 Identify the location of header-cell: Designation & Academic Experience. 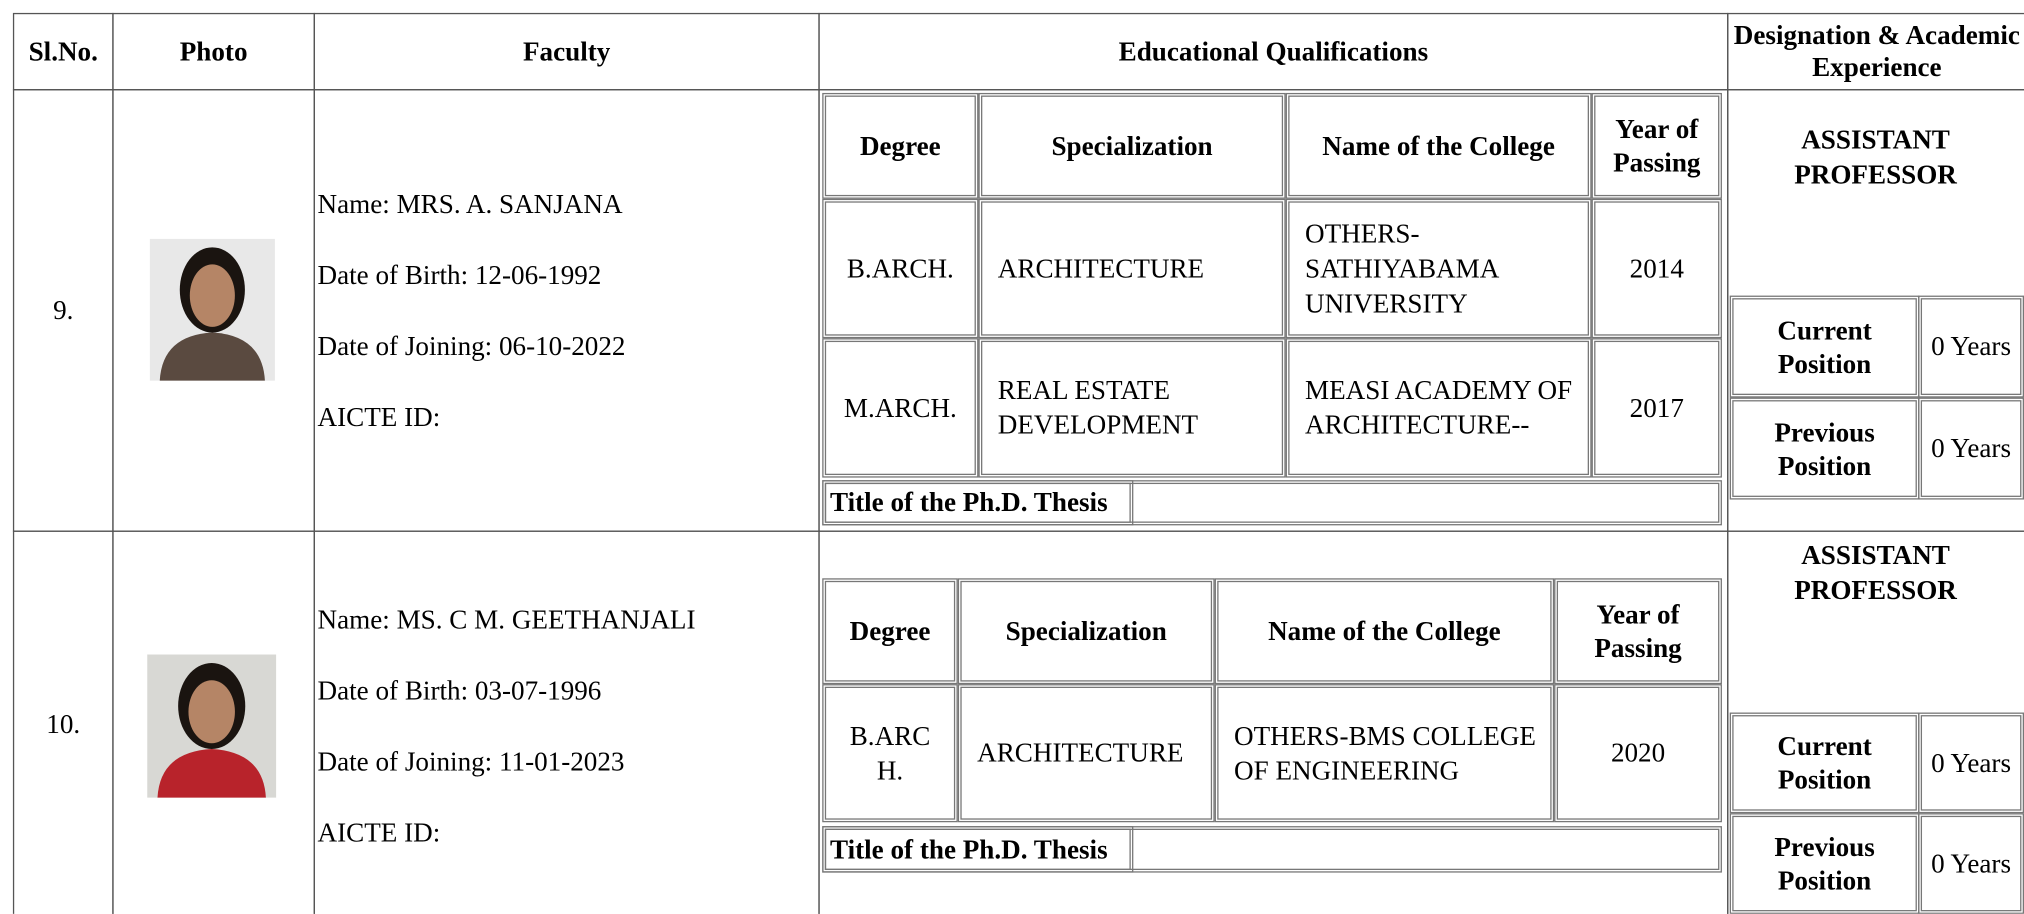
(1875, 51).